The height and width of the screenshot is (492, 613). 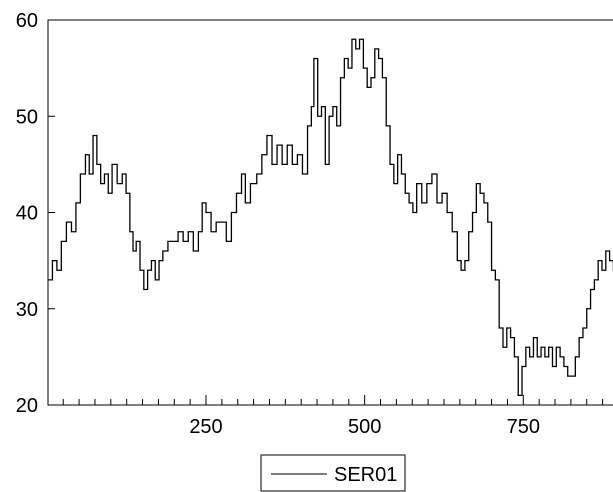 I want to click on y-tick-label-30: 30, so click(x=27, y=310).